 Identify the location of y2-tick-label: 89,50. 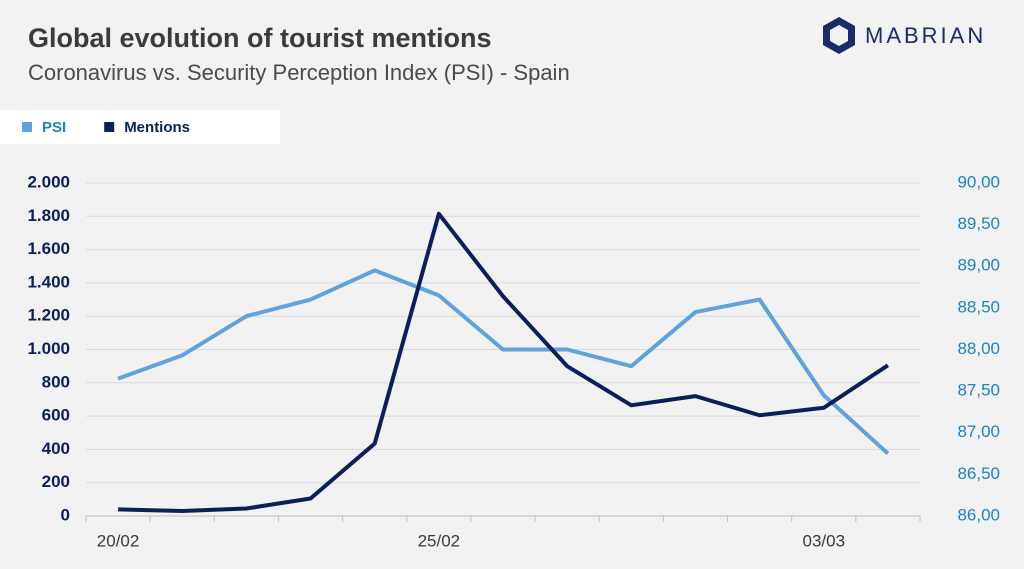
(978, 223).